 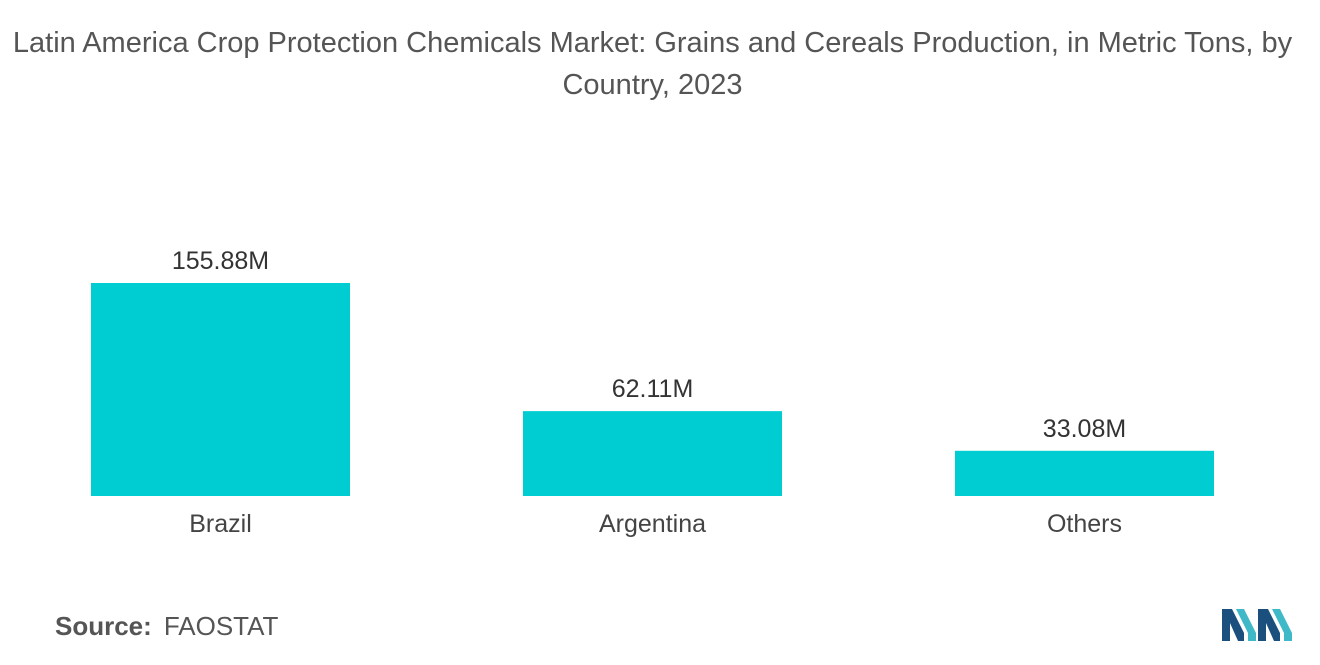 I want to click on data-label-brazil: 155.88M, so click(x=220, y=261).